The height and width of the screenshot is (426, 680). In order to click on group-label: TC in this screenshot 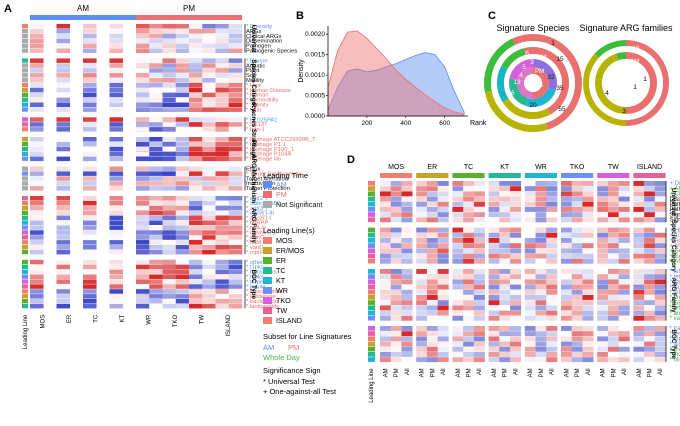, I will do `click(468, 167)`.